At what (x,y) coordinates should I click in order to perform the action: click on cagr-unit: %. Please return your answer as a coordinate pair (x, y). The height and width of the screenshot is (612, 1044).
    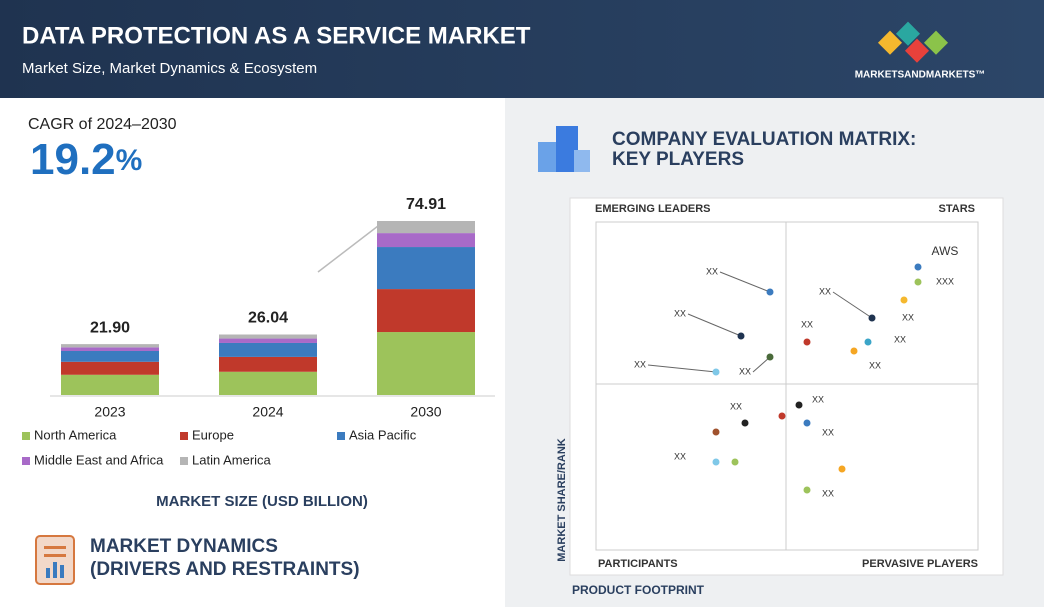
    Looking at the image, I should click on (129, 160).